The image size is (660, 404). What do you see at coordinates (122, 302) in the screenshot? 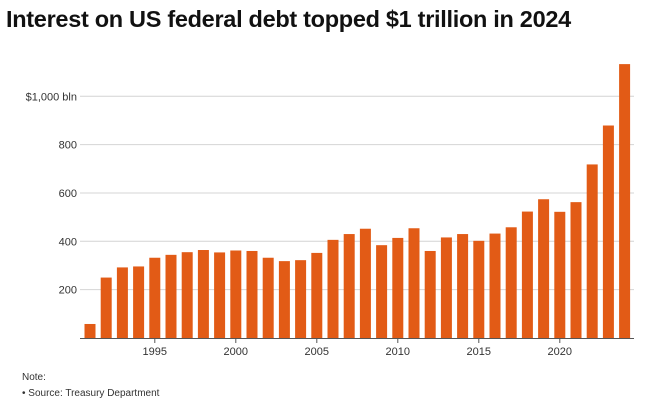
I see `bar-1993` at bounding box center [122, 302].